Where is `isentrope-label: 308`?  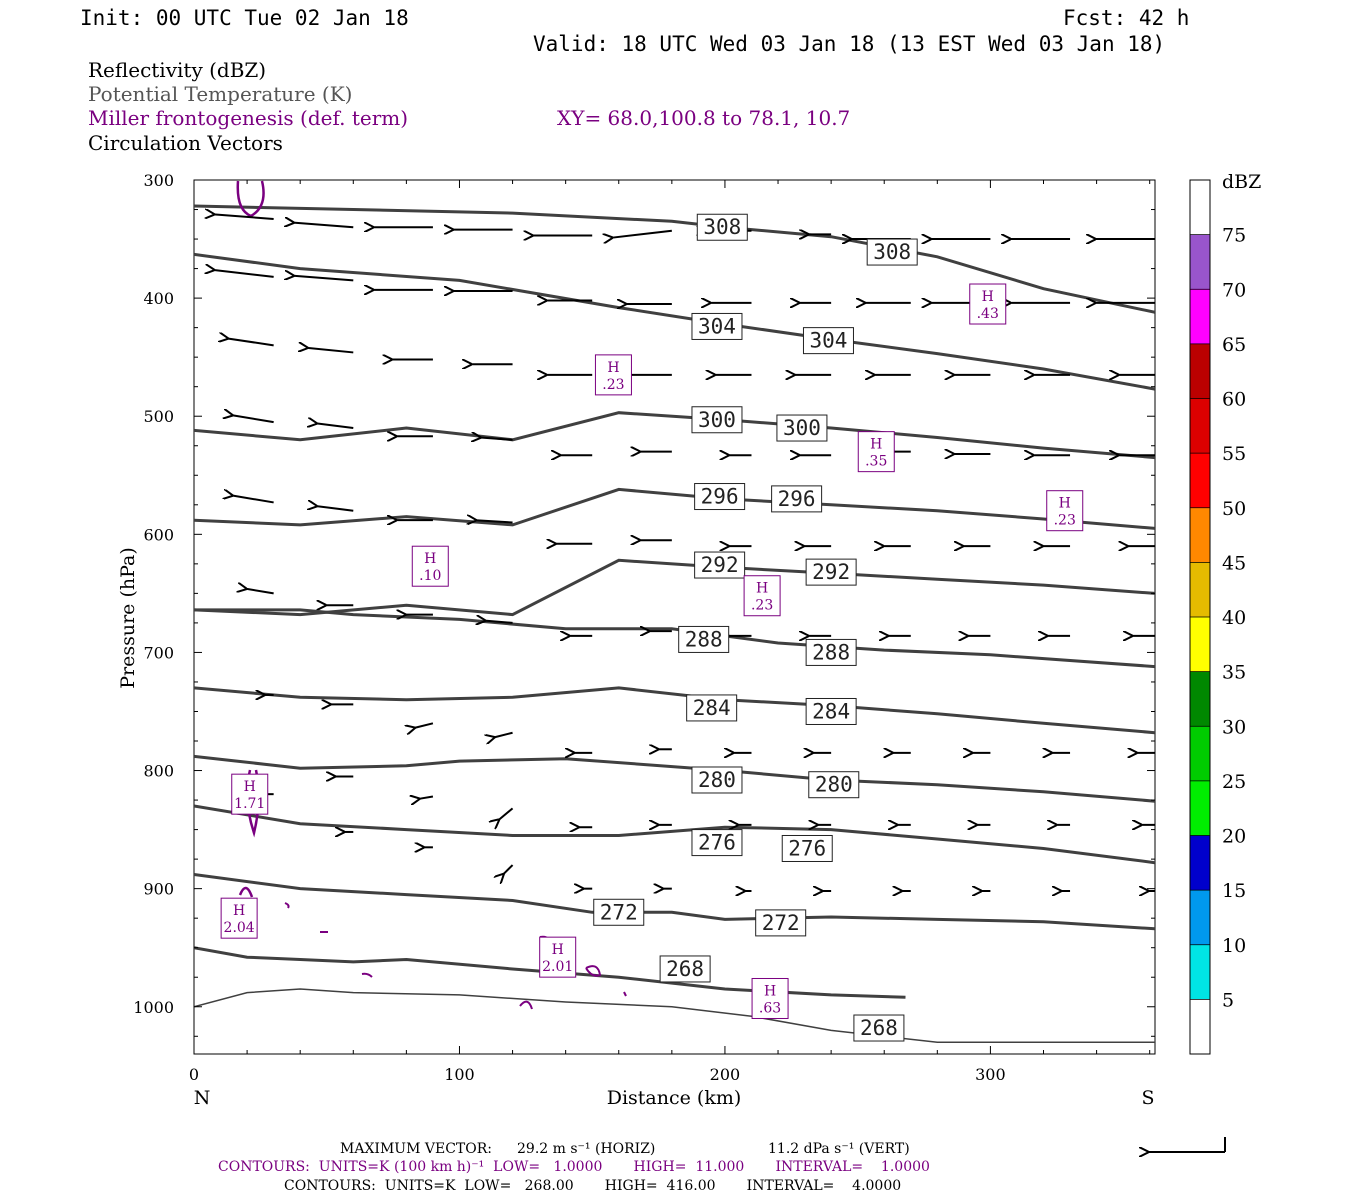
isentrope-label: 308 is located at coordinates (722, 227).